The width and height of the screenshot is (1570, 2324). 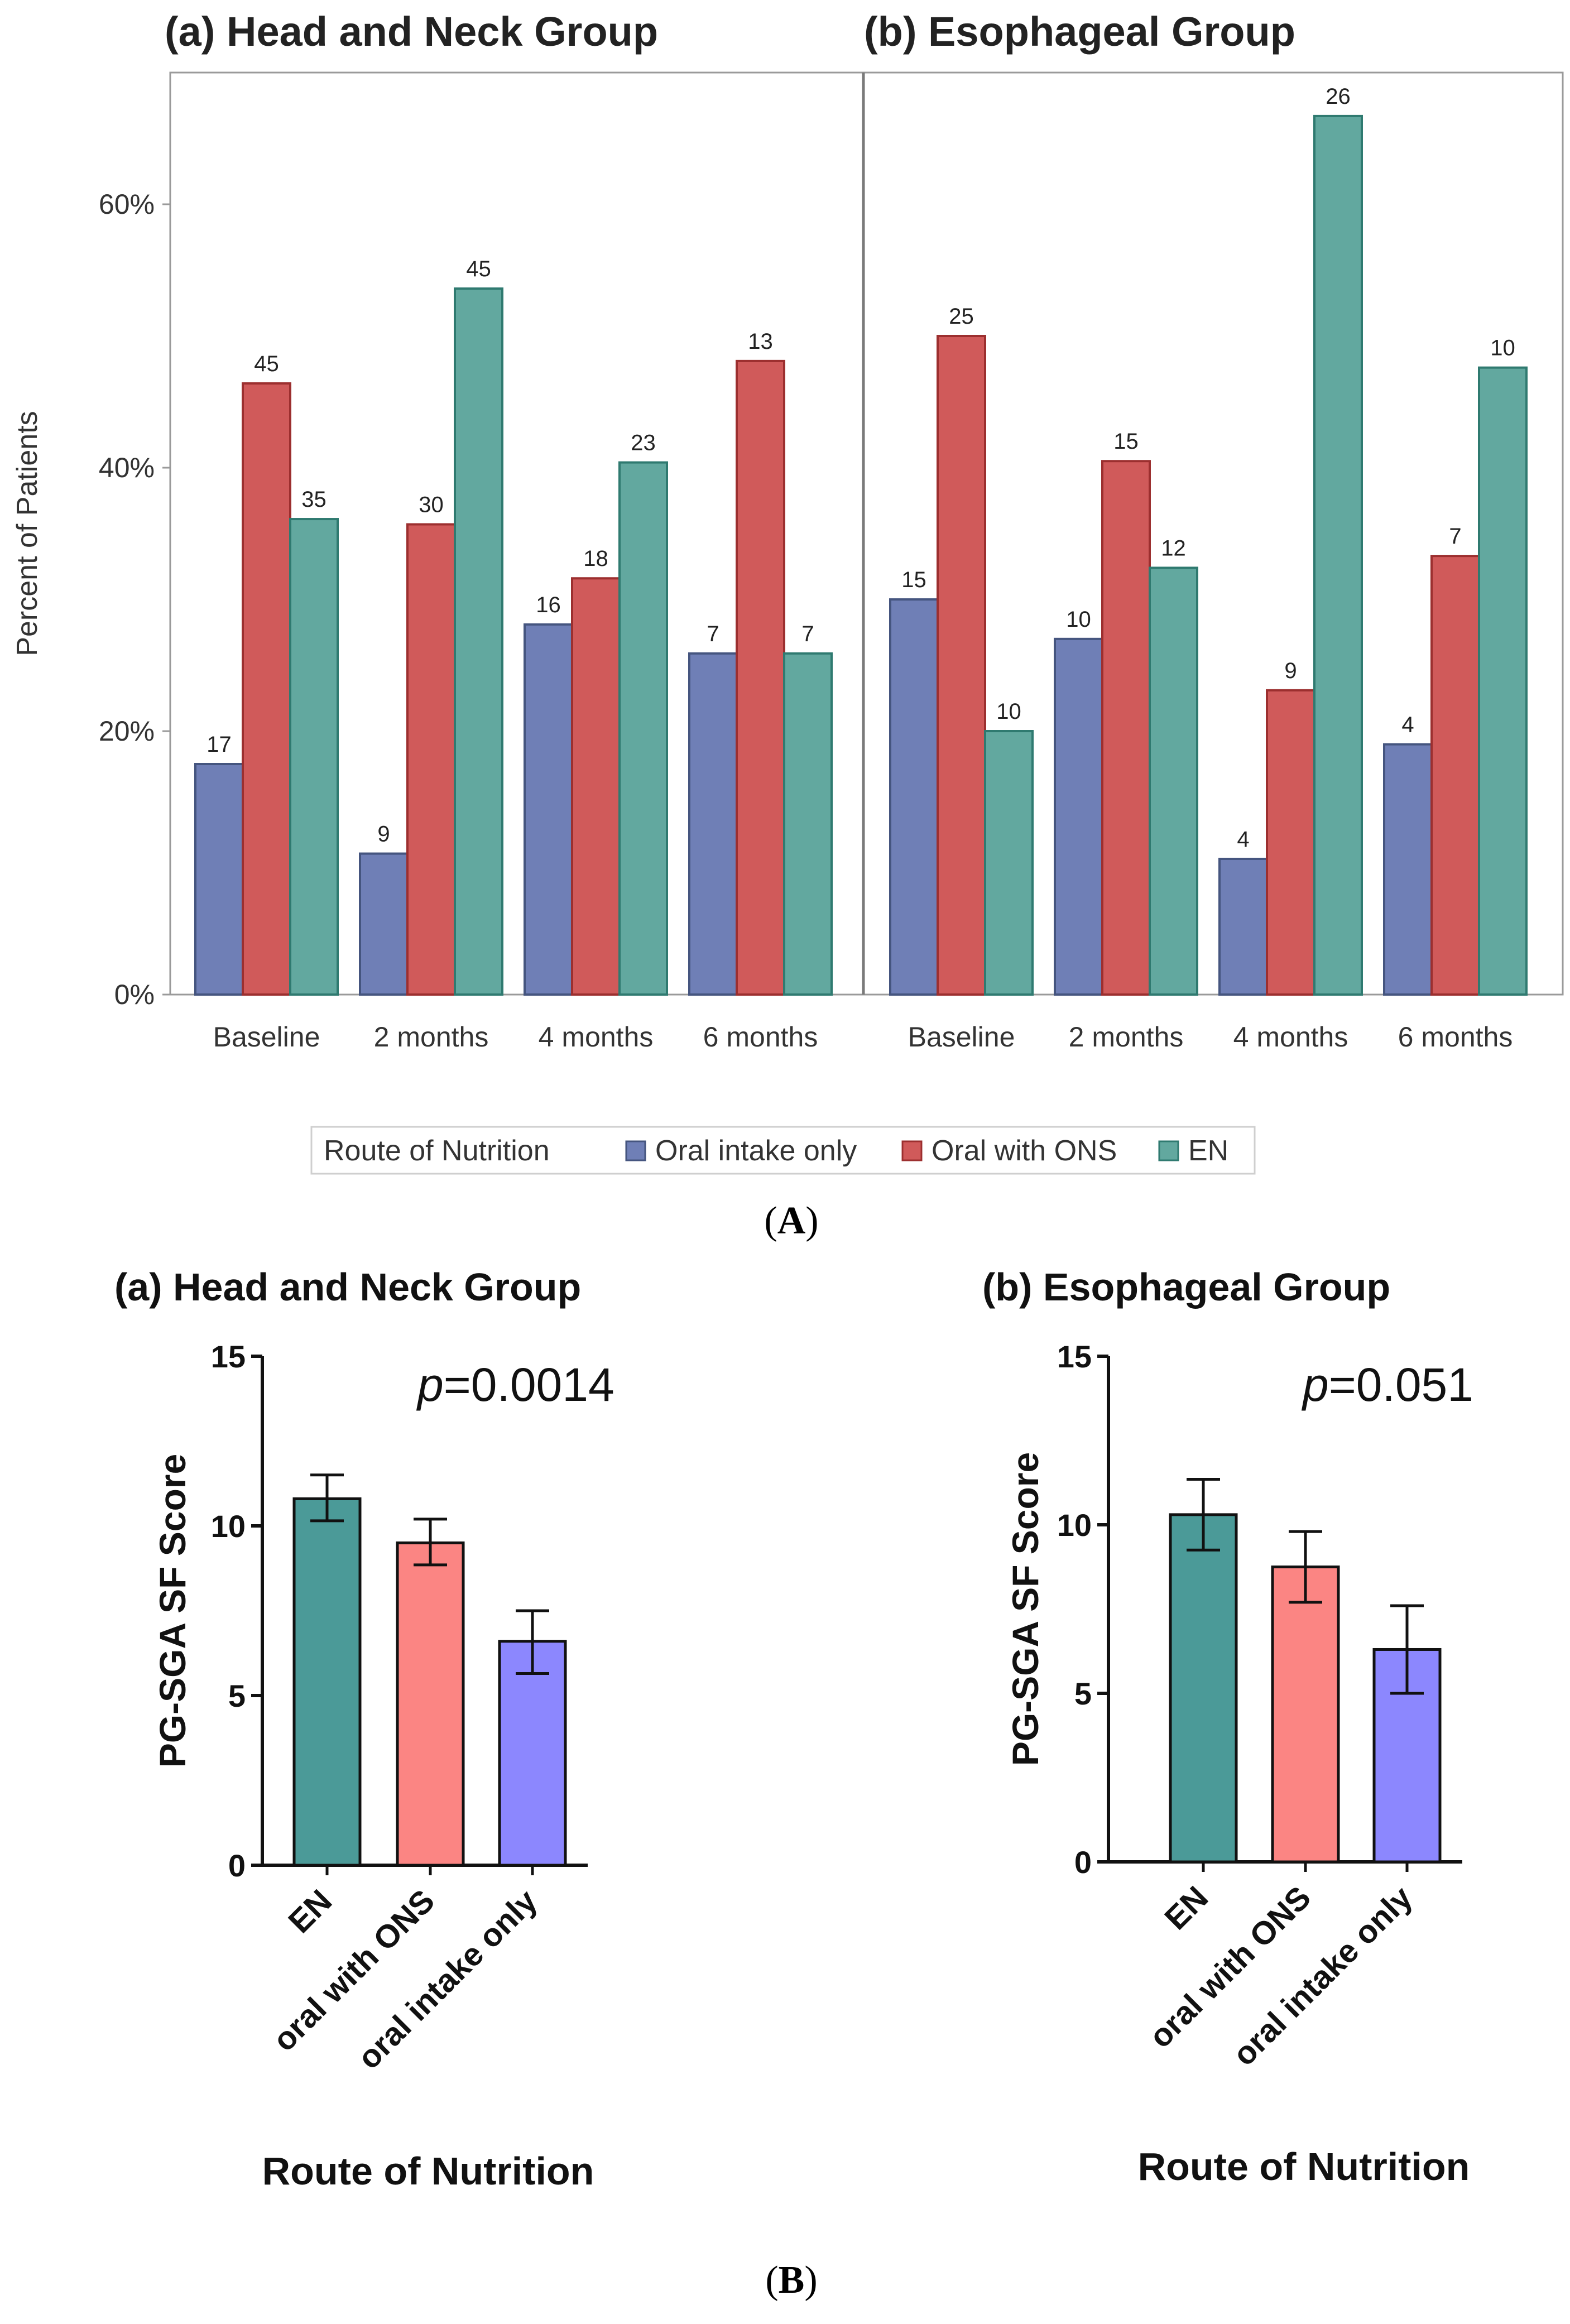 I want to click on bar-count-label: 30, so click(x=431, y=504).